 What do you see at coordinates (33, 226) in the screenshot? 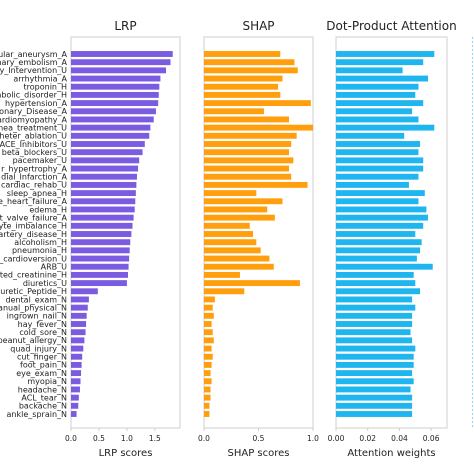
I see `y-tick-label: yte_imbalance_H` at bounding box center [33, 226].